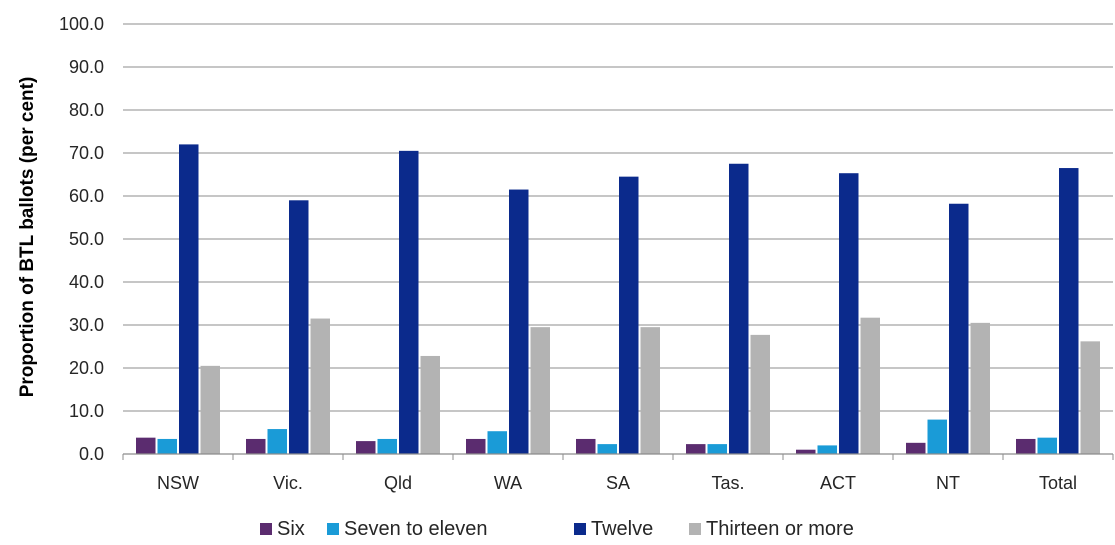  Describe the element at coordinates (91, 454) in the screenshot. I see `y-tick-label: 0.0` at that location.